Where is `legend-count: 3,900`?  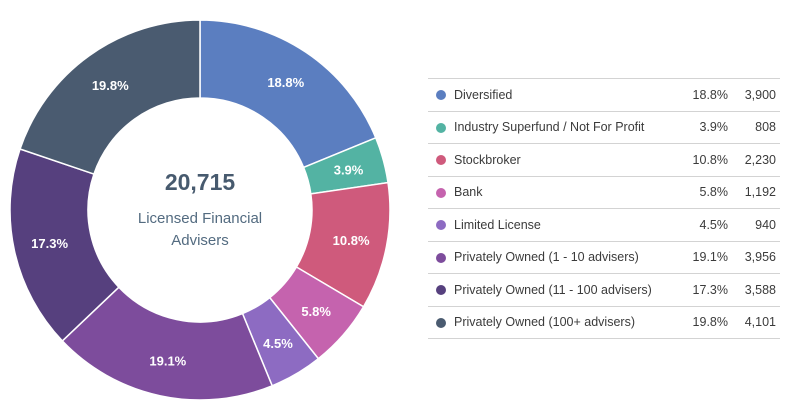 legend-count: 3,900 is located at coordinates (754, 95).